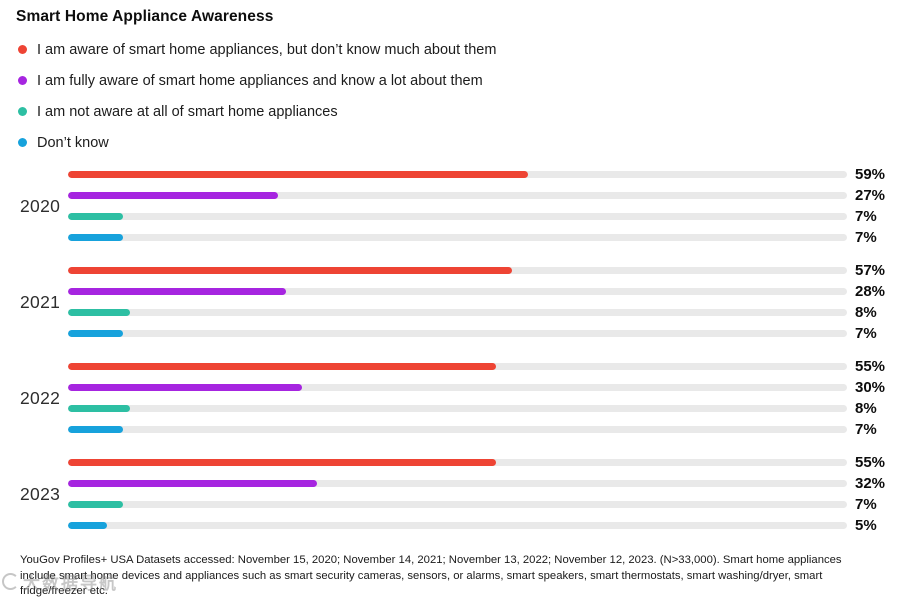 The width and height of the screenshot is (900, 600). Describe the element at coordinates (870, 291) in the screenshot. I see `bar-value: 28%` at that location.